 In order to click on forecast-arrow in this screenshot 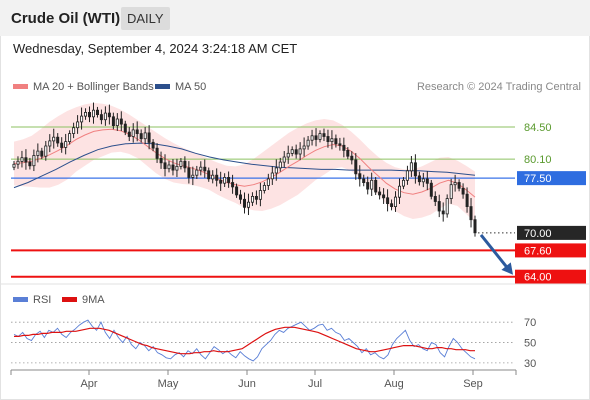, I will do `click(496, 254)`.